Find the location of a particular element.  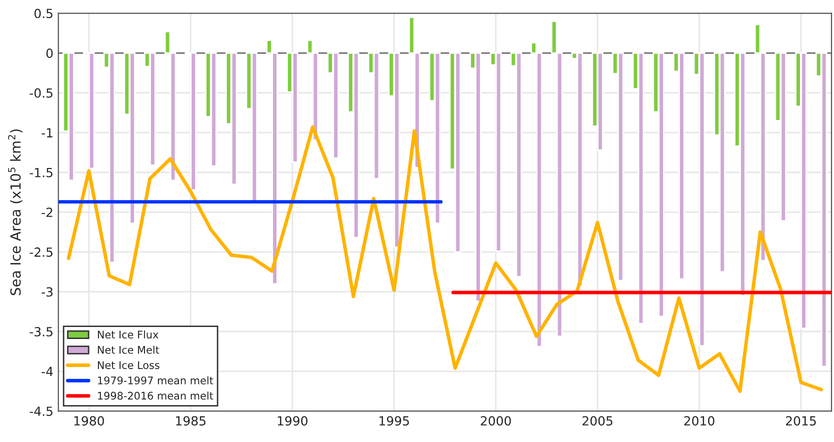

x-tick-label: 2010 is located at coordinates (699, 421).